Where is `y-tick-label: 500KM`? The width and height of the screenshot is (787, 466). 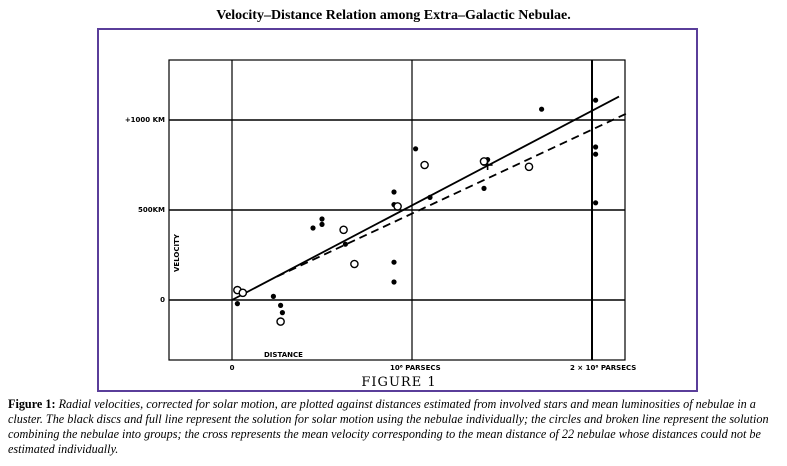 y-tick-label: 500KM is located at coordinates (151, 210).